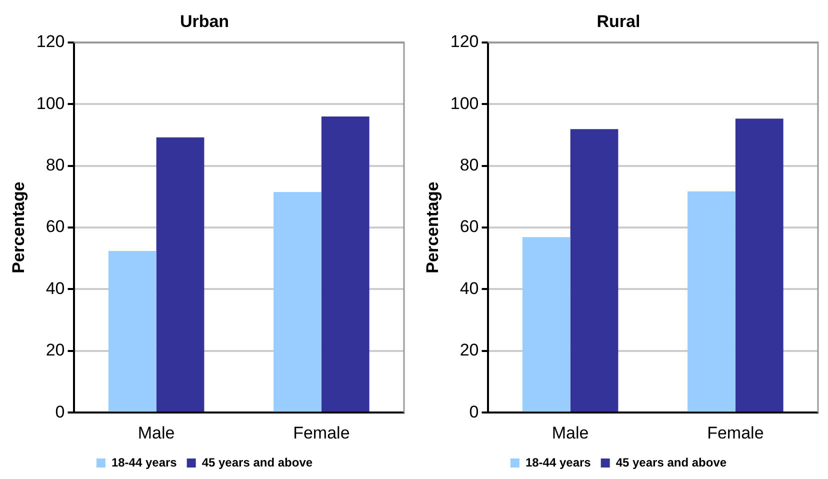 The image size is (828, 479). What do you see at coordinates (618, 21) in the screenshot?
I see `chart-title: Rural` at bounding box center [618, 21].